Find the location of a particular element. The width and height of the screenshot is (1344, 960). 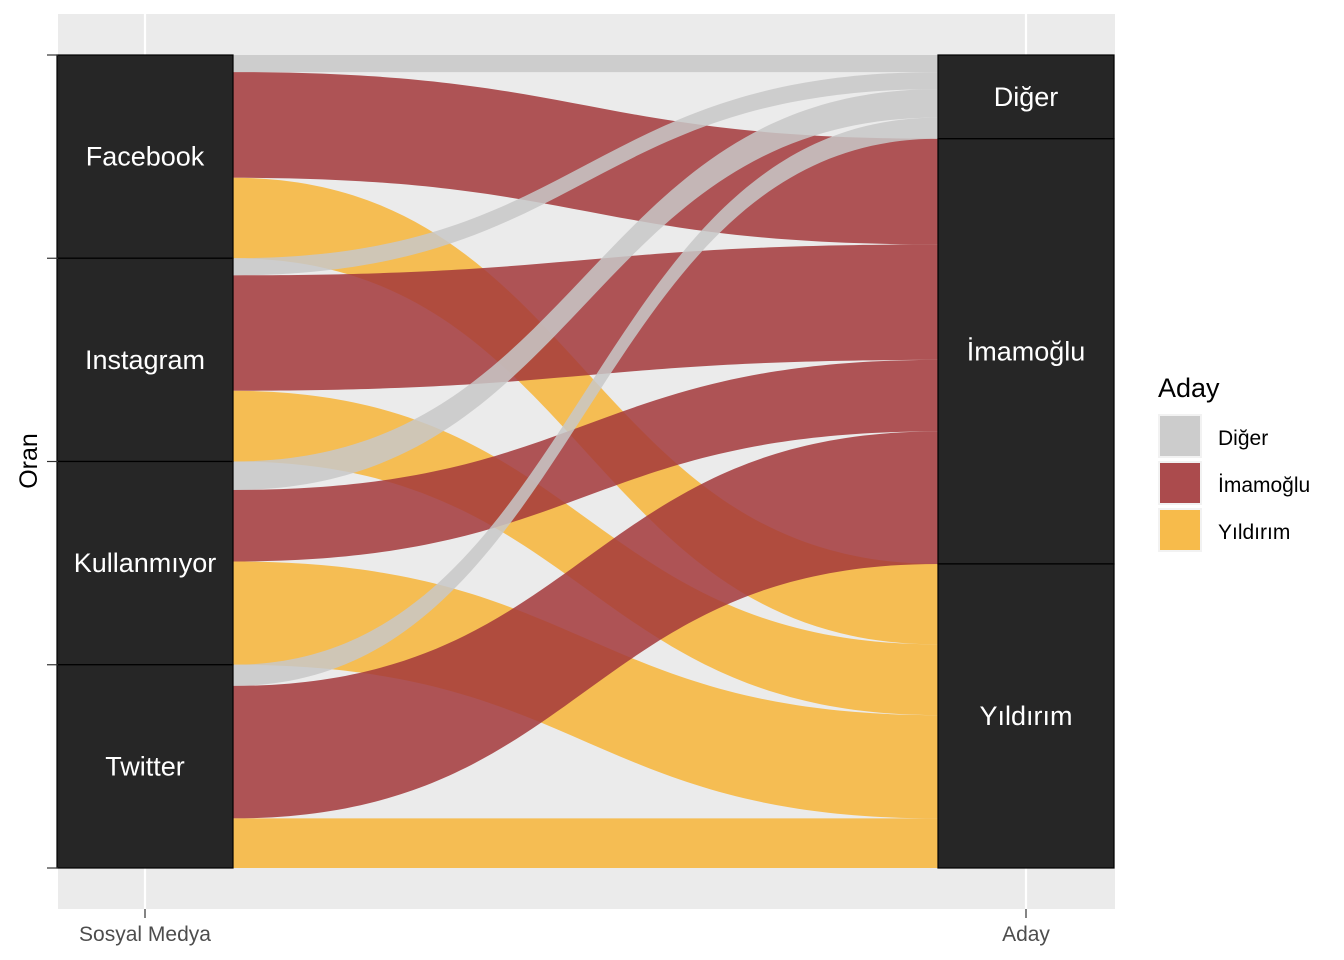

flow-instagram-dig-er is located at coordinates (585, 174).